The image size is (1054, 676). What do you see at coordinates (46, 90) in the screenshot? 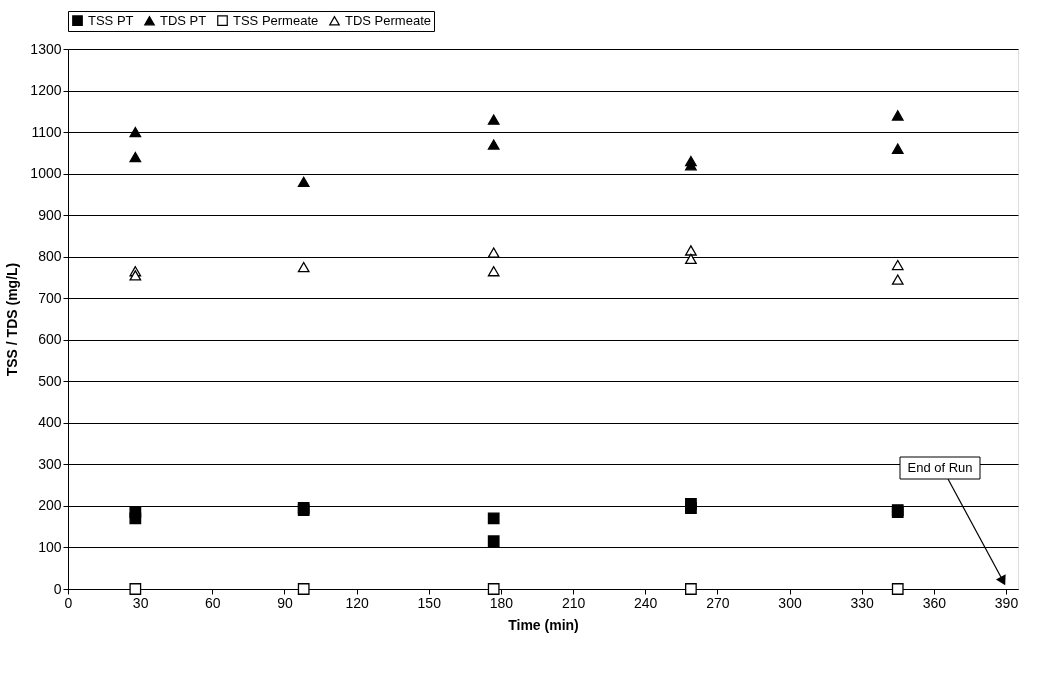
I see `y-tick-label: 1200` at bounding box center [46, 90].